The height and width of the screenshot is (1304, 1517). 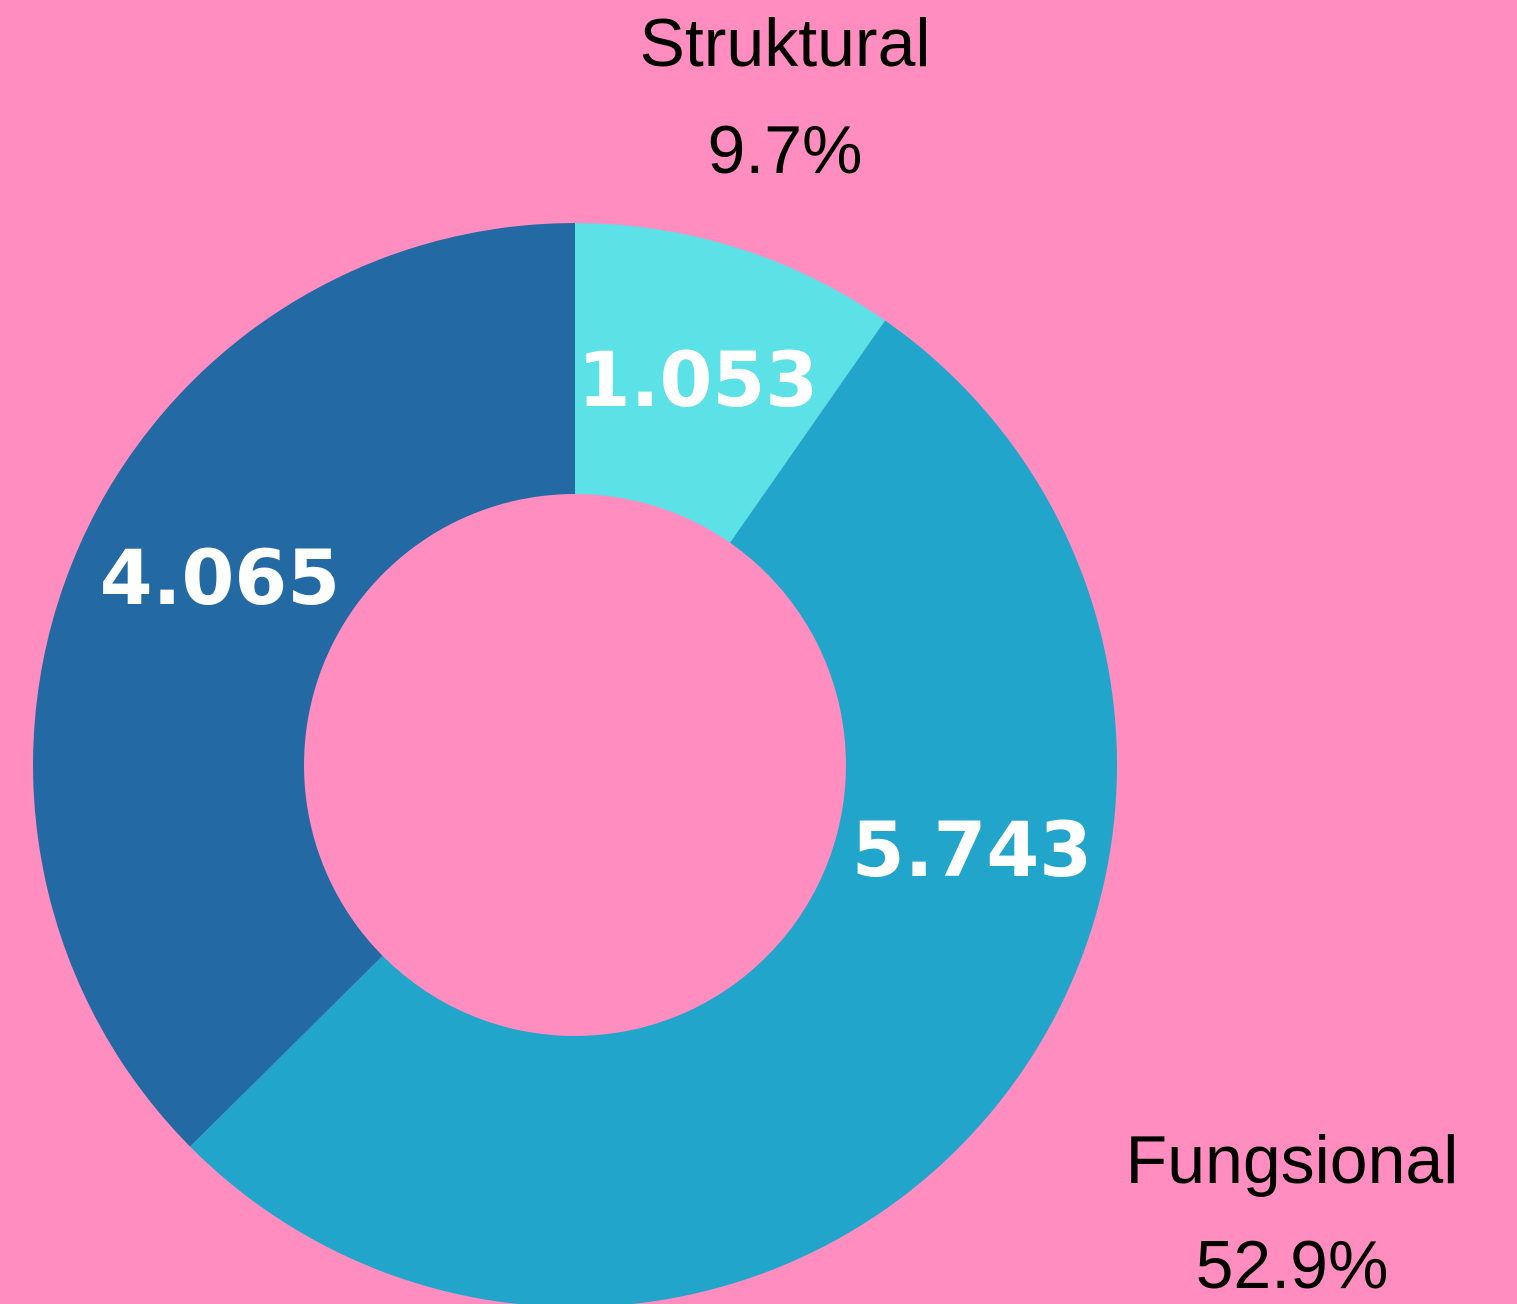 What do you see at coordinates (785, 43) in the screenshot?
I see `category-label: Struktural` at bounding box center [785, 43].